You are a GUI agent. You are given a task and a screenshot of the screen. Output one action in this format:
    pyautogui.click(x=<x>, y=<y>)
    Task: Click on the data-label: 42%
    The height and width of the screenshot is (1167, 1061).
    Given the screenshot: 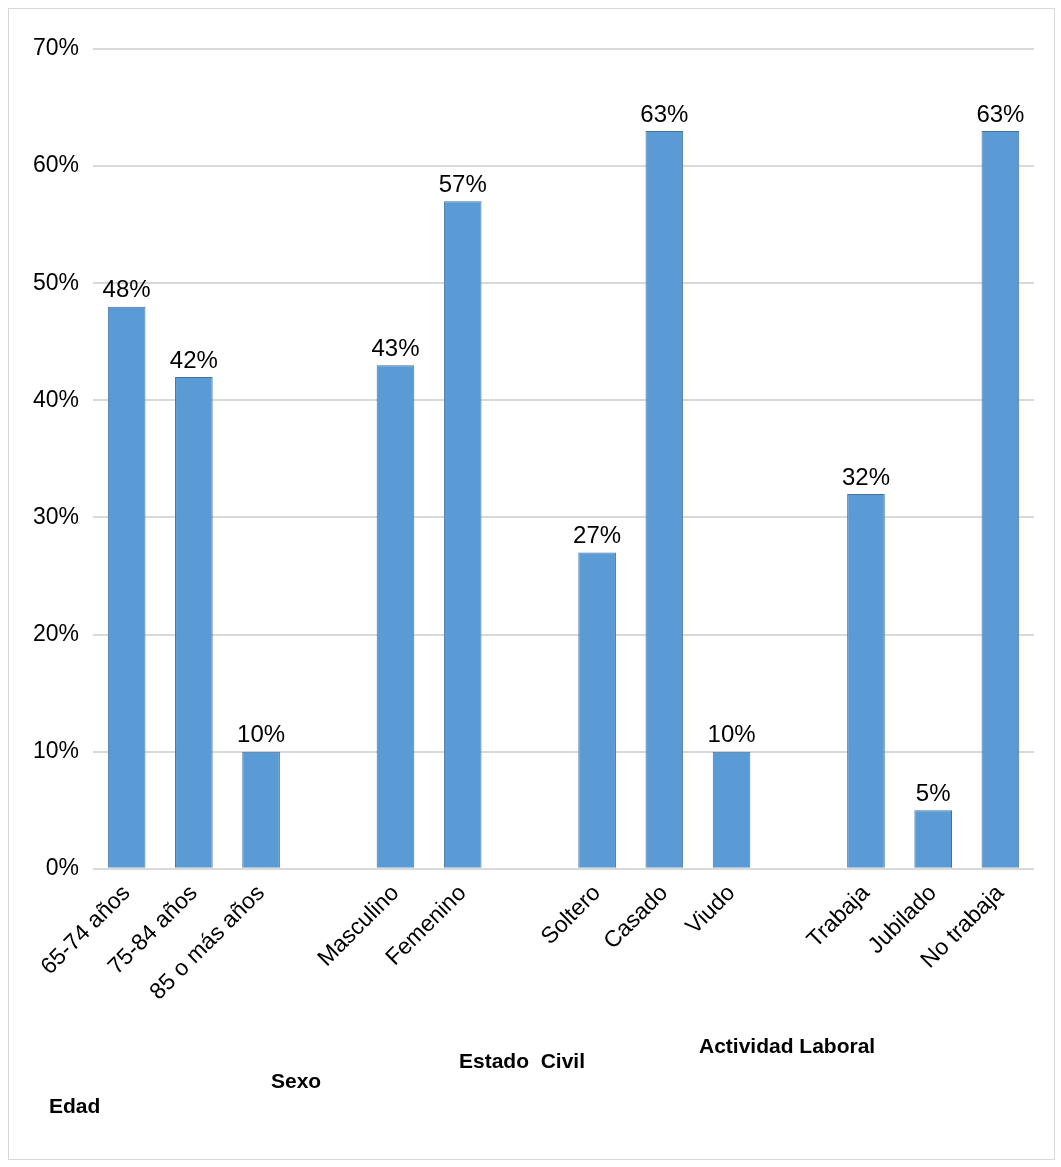 What is the action you would take?
    pyautogui.click(x=193, y=359)
    